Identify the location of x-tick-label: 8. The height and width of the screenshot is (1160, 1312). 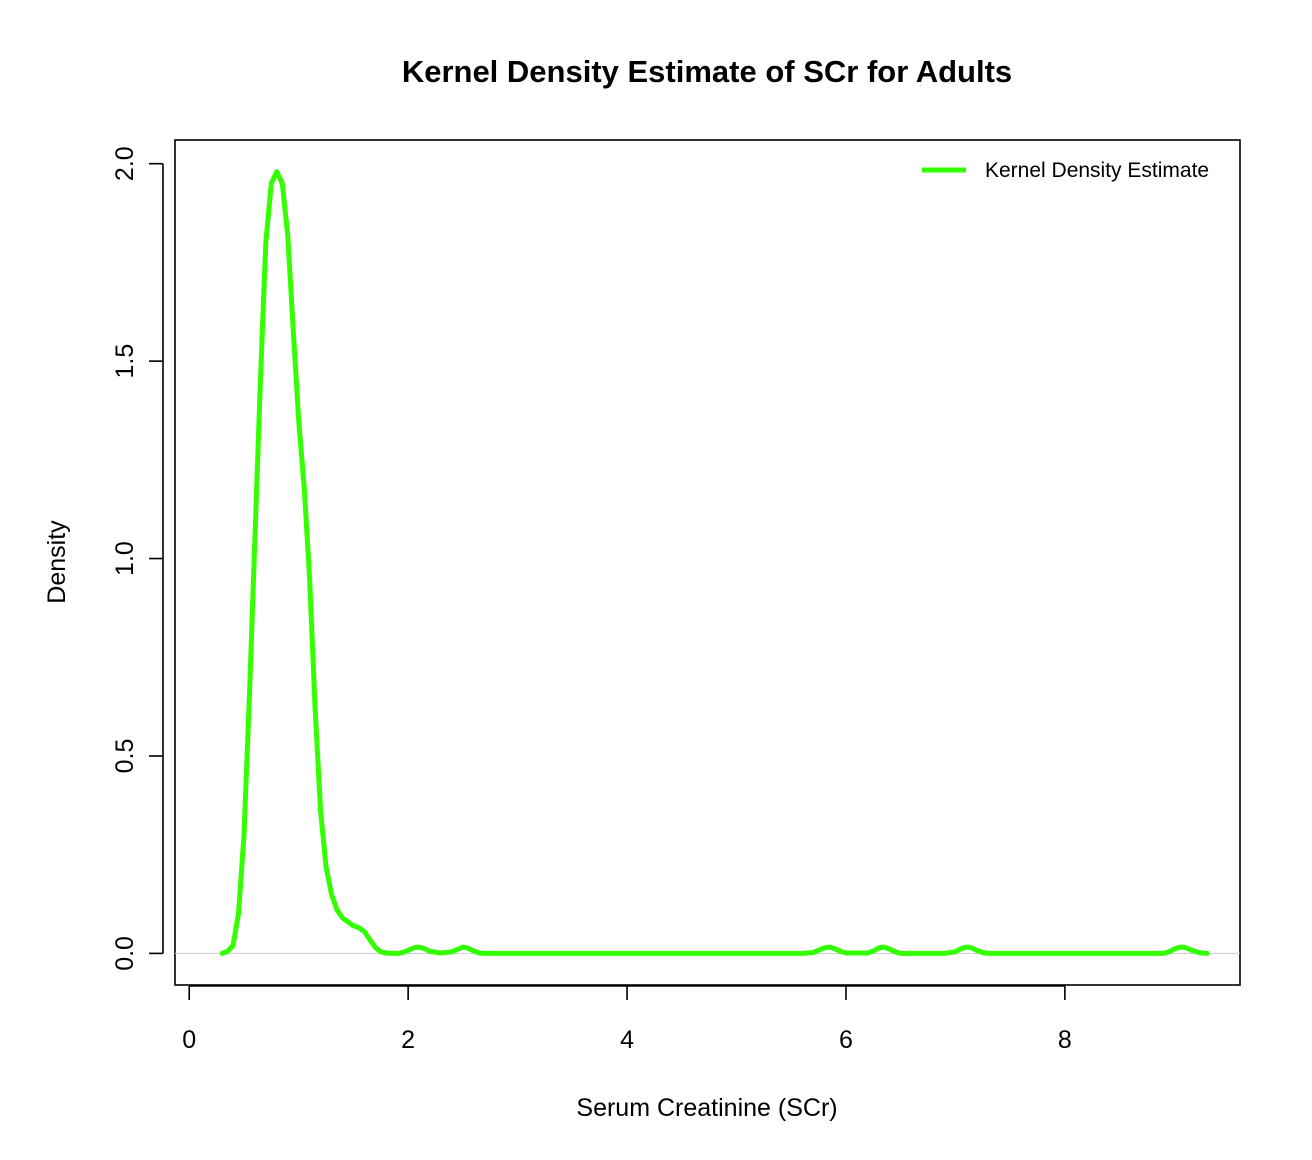
(1065, 1040).